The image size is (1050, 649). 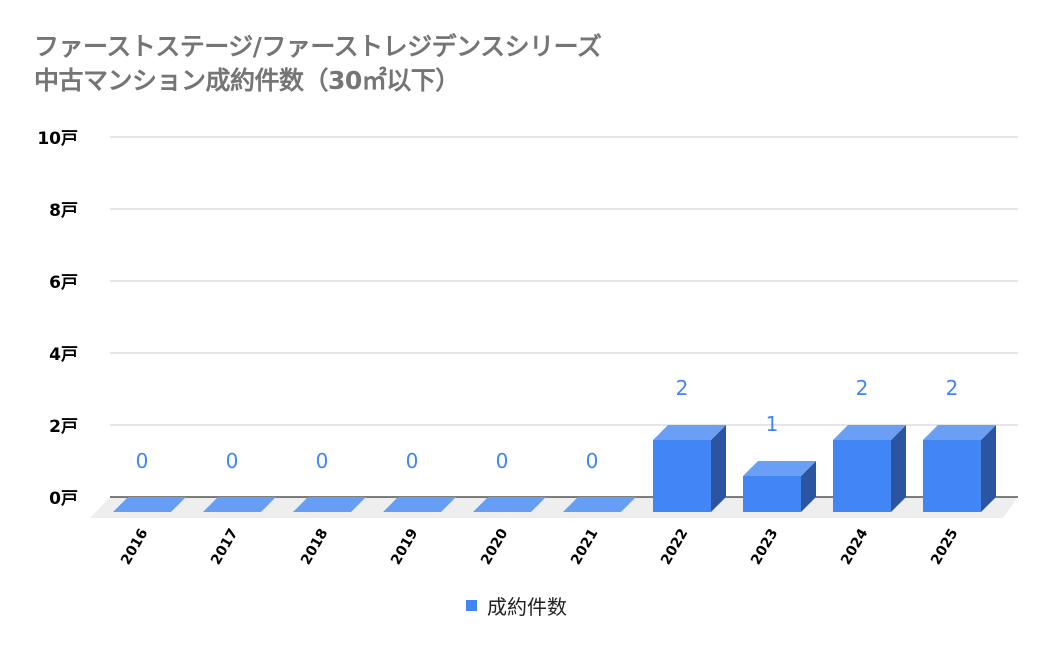 I want to click on bar-2018, so click(x=329, y=504).